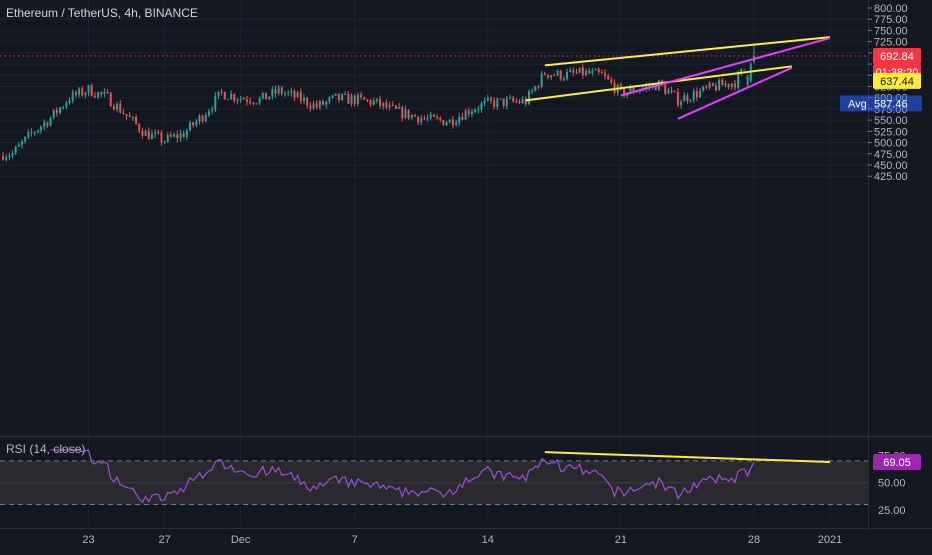 The image size is (932, 555). I want to click on yellow-trendline, so click(687, 51).